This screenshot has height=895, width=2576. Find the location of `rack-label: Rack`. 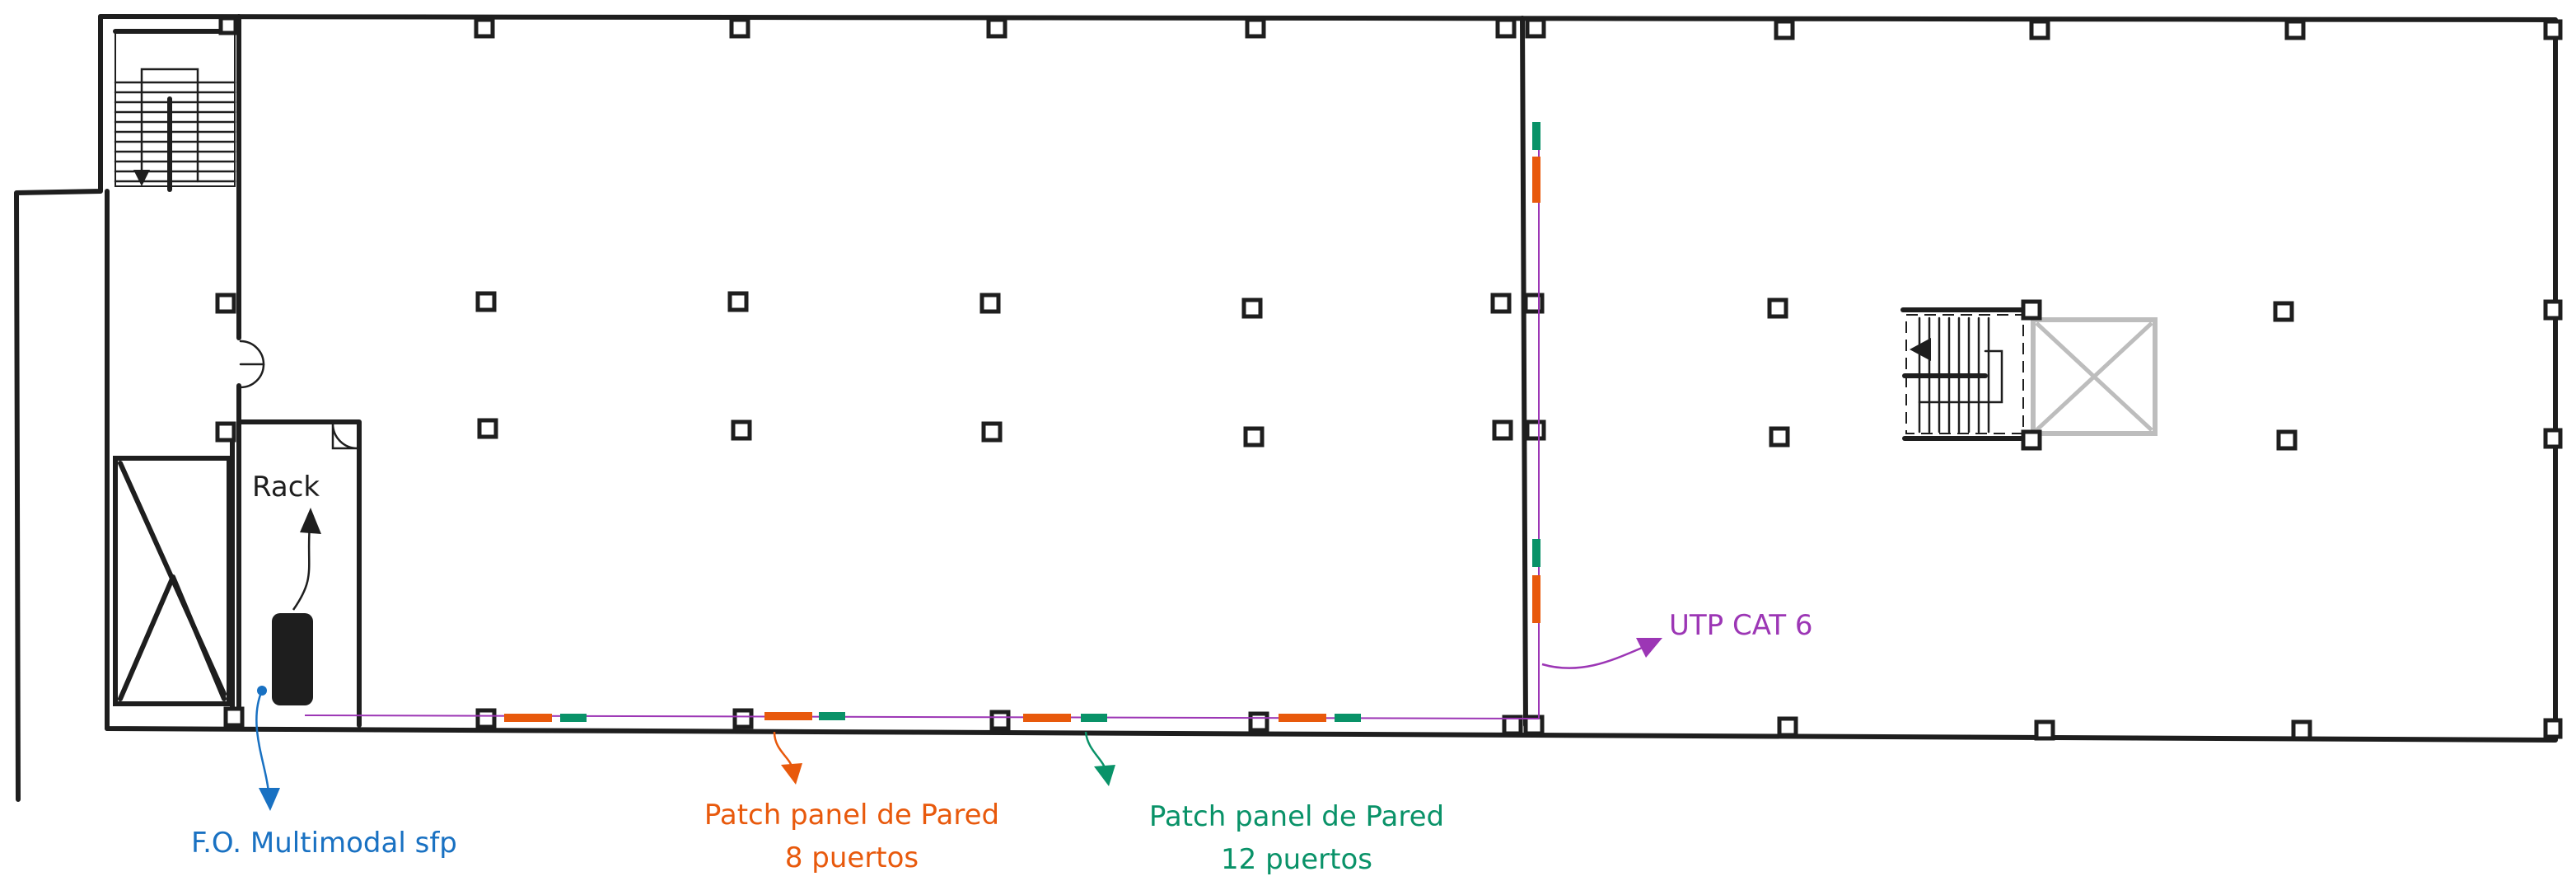

rack-label: Rack is located at coordinates (286, 487).